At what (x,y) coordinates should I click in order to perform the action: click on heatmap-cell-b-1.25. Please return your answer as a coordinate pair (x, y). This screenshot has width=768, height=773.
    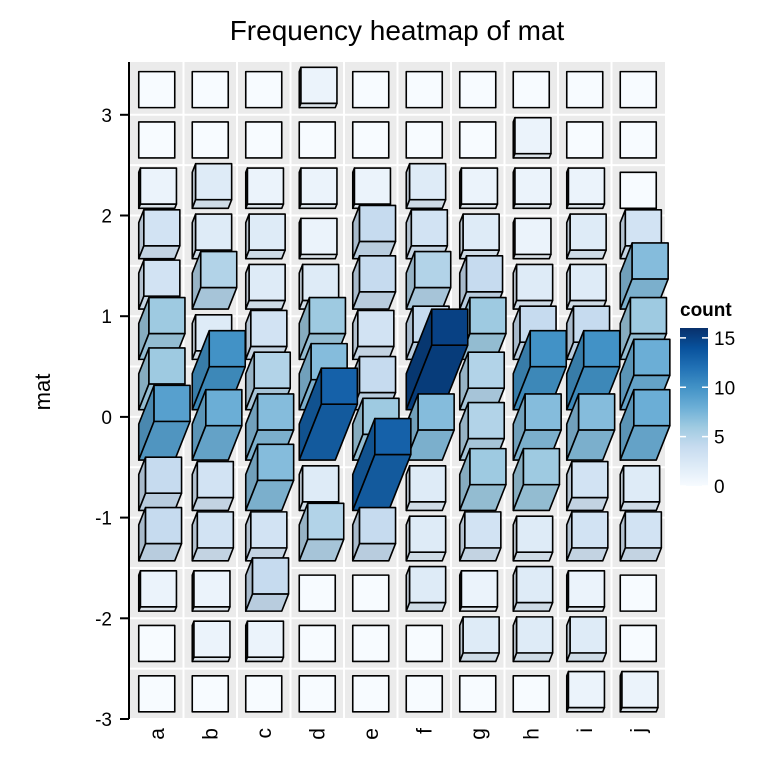
    Looking at the image, I should click on (214, 280).